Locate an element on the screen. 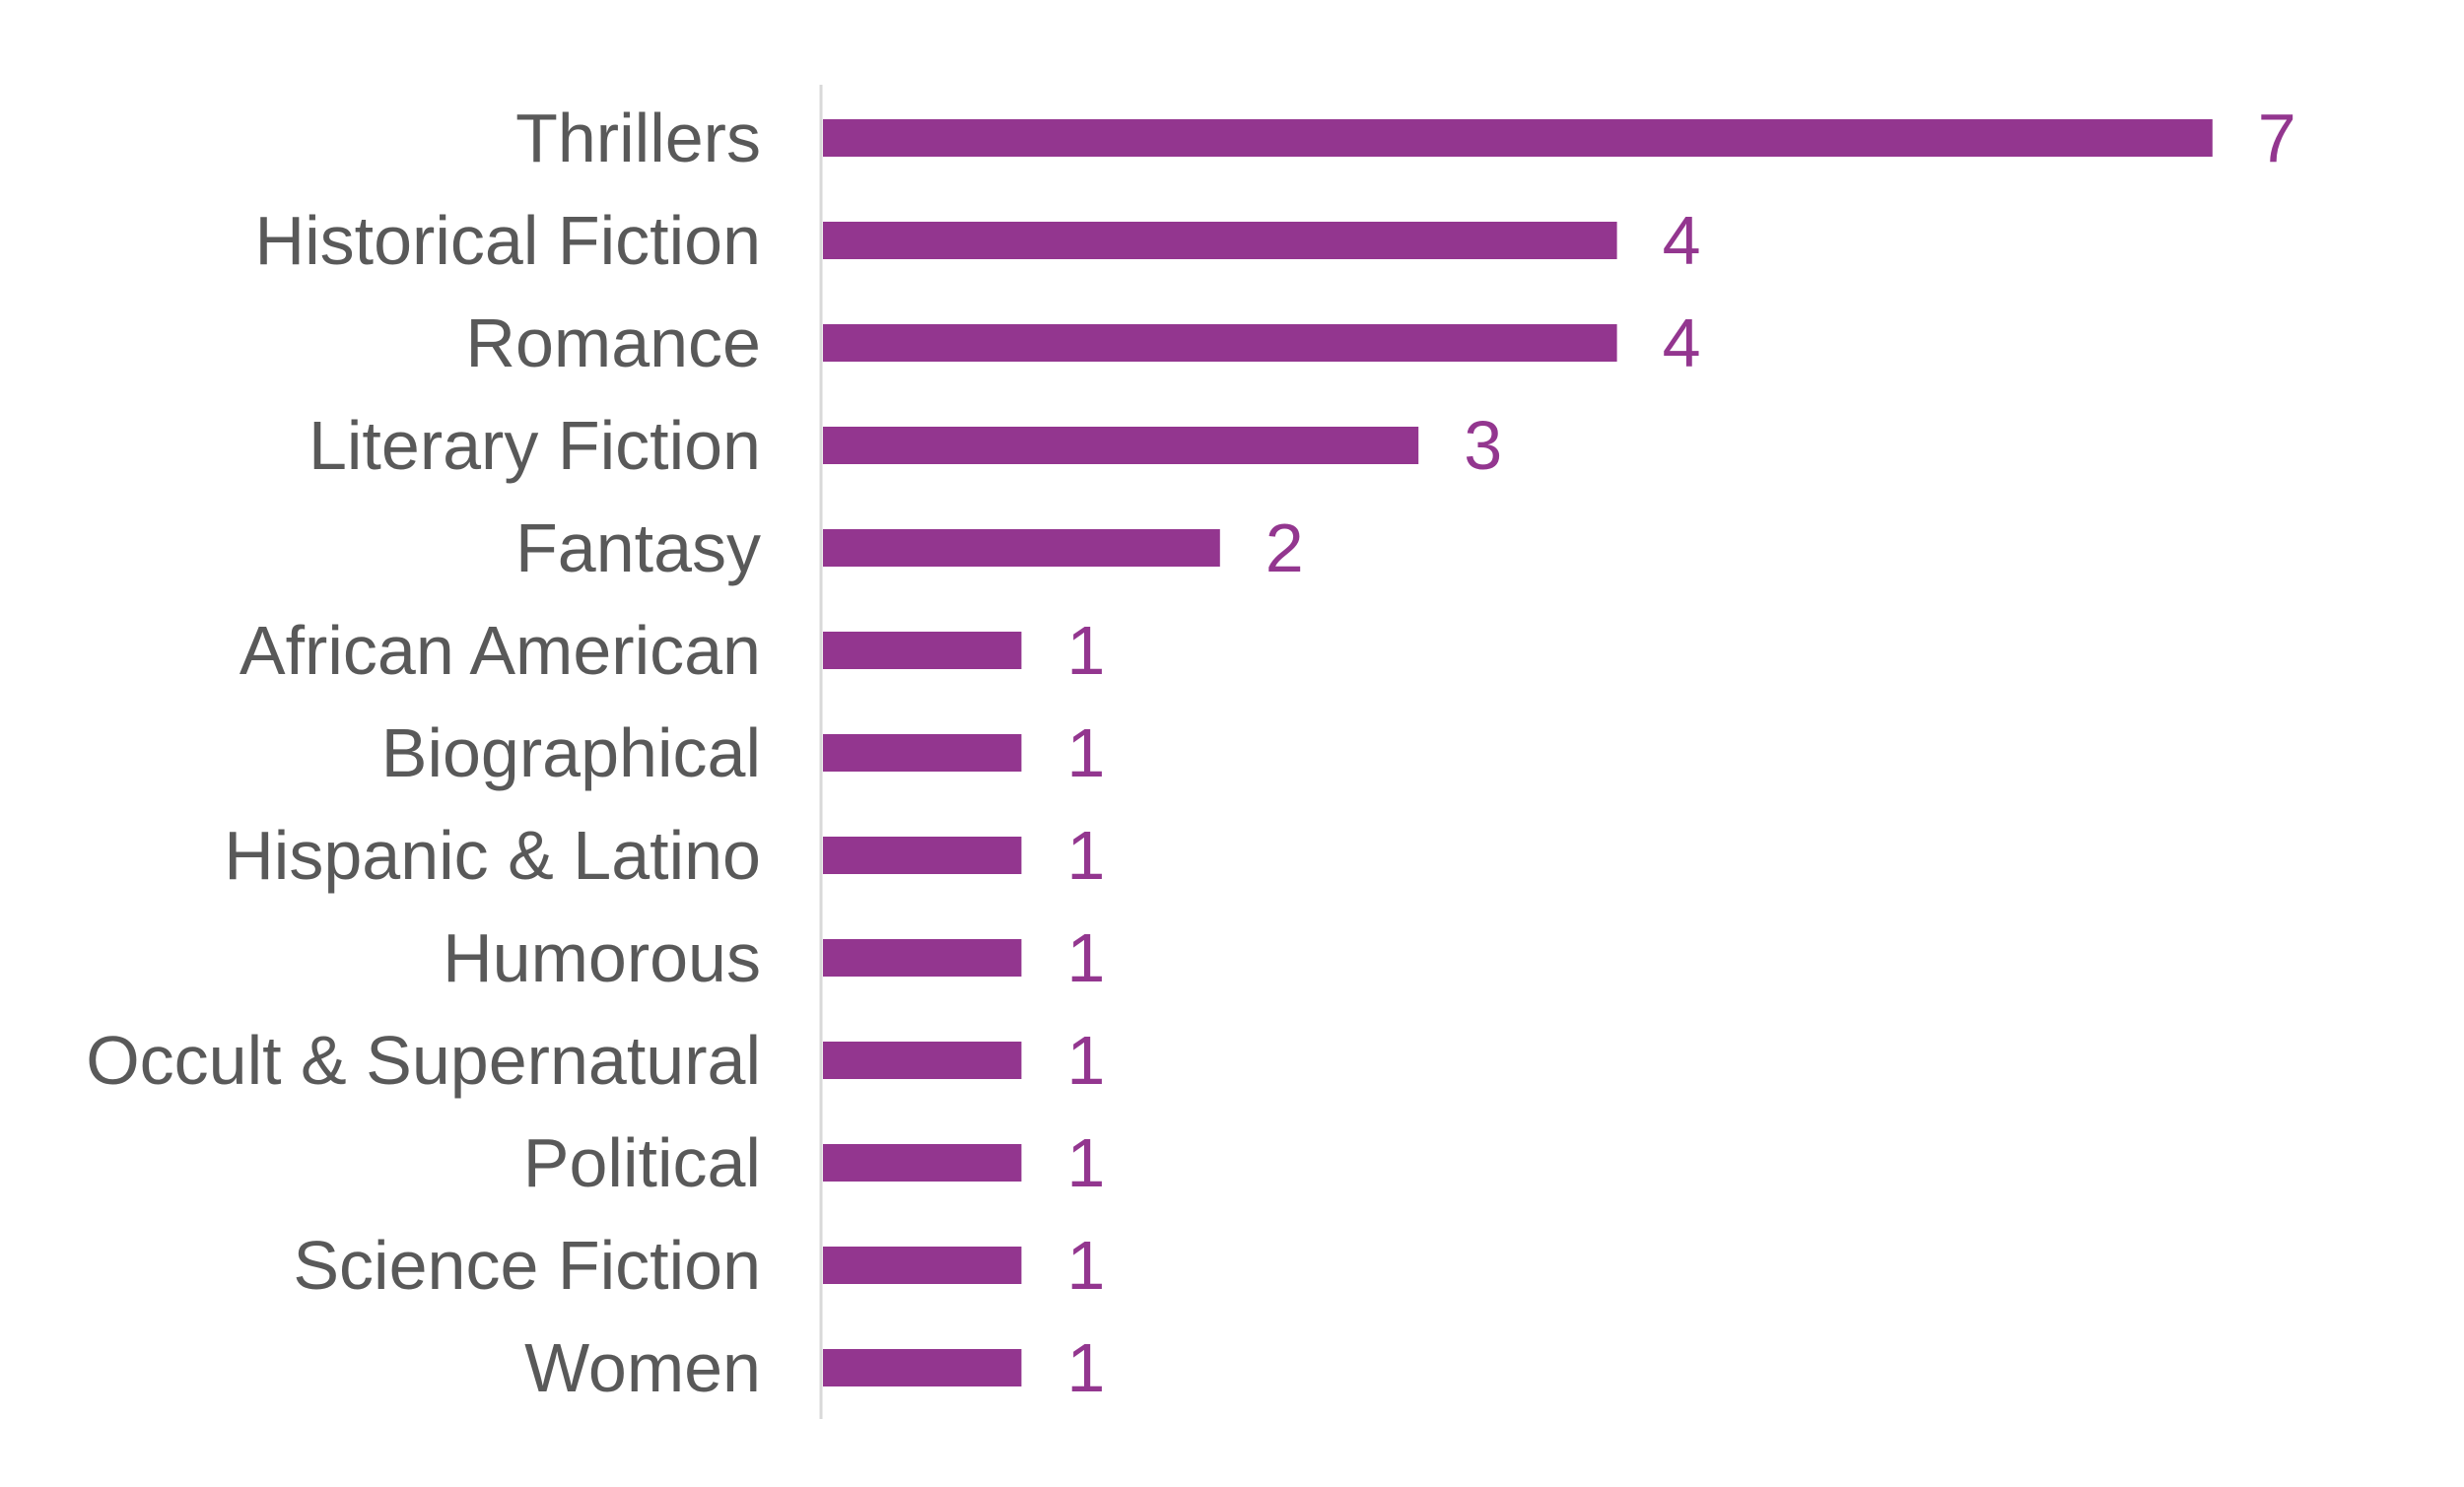  category-label-biographical: Biographical is located at coordinates (571, 752).